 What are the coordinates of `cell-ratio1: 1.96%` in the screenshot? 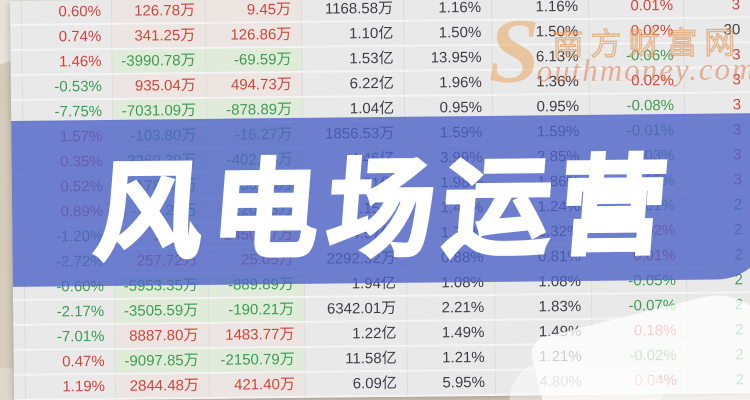 It's located at (448, 82).